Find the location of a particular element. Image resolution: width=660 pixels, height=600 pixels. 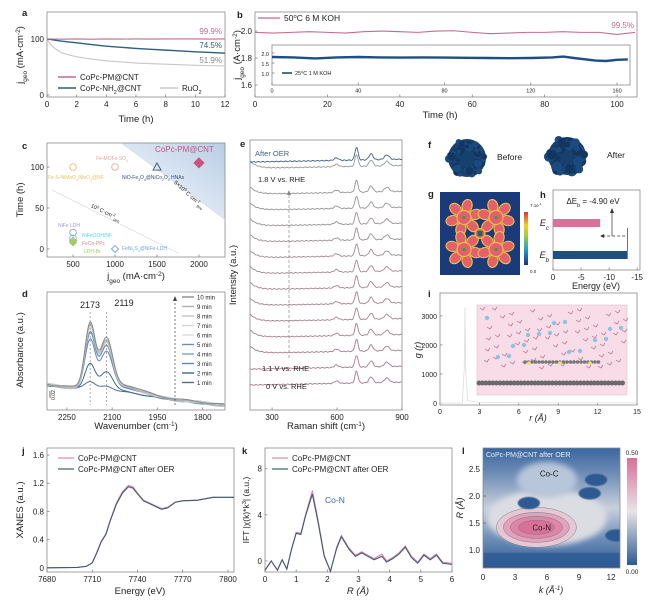

b-legend-label: 50oC 6 M KOH is located at coordinates (312, 18).